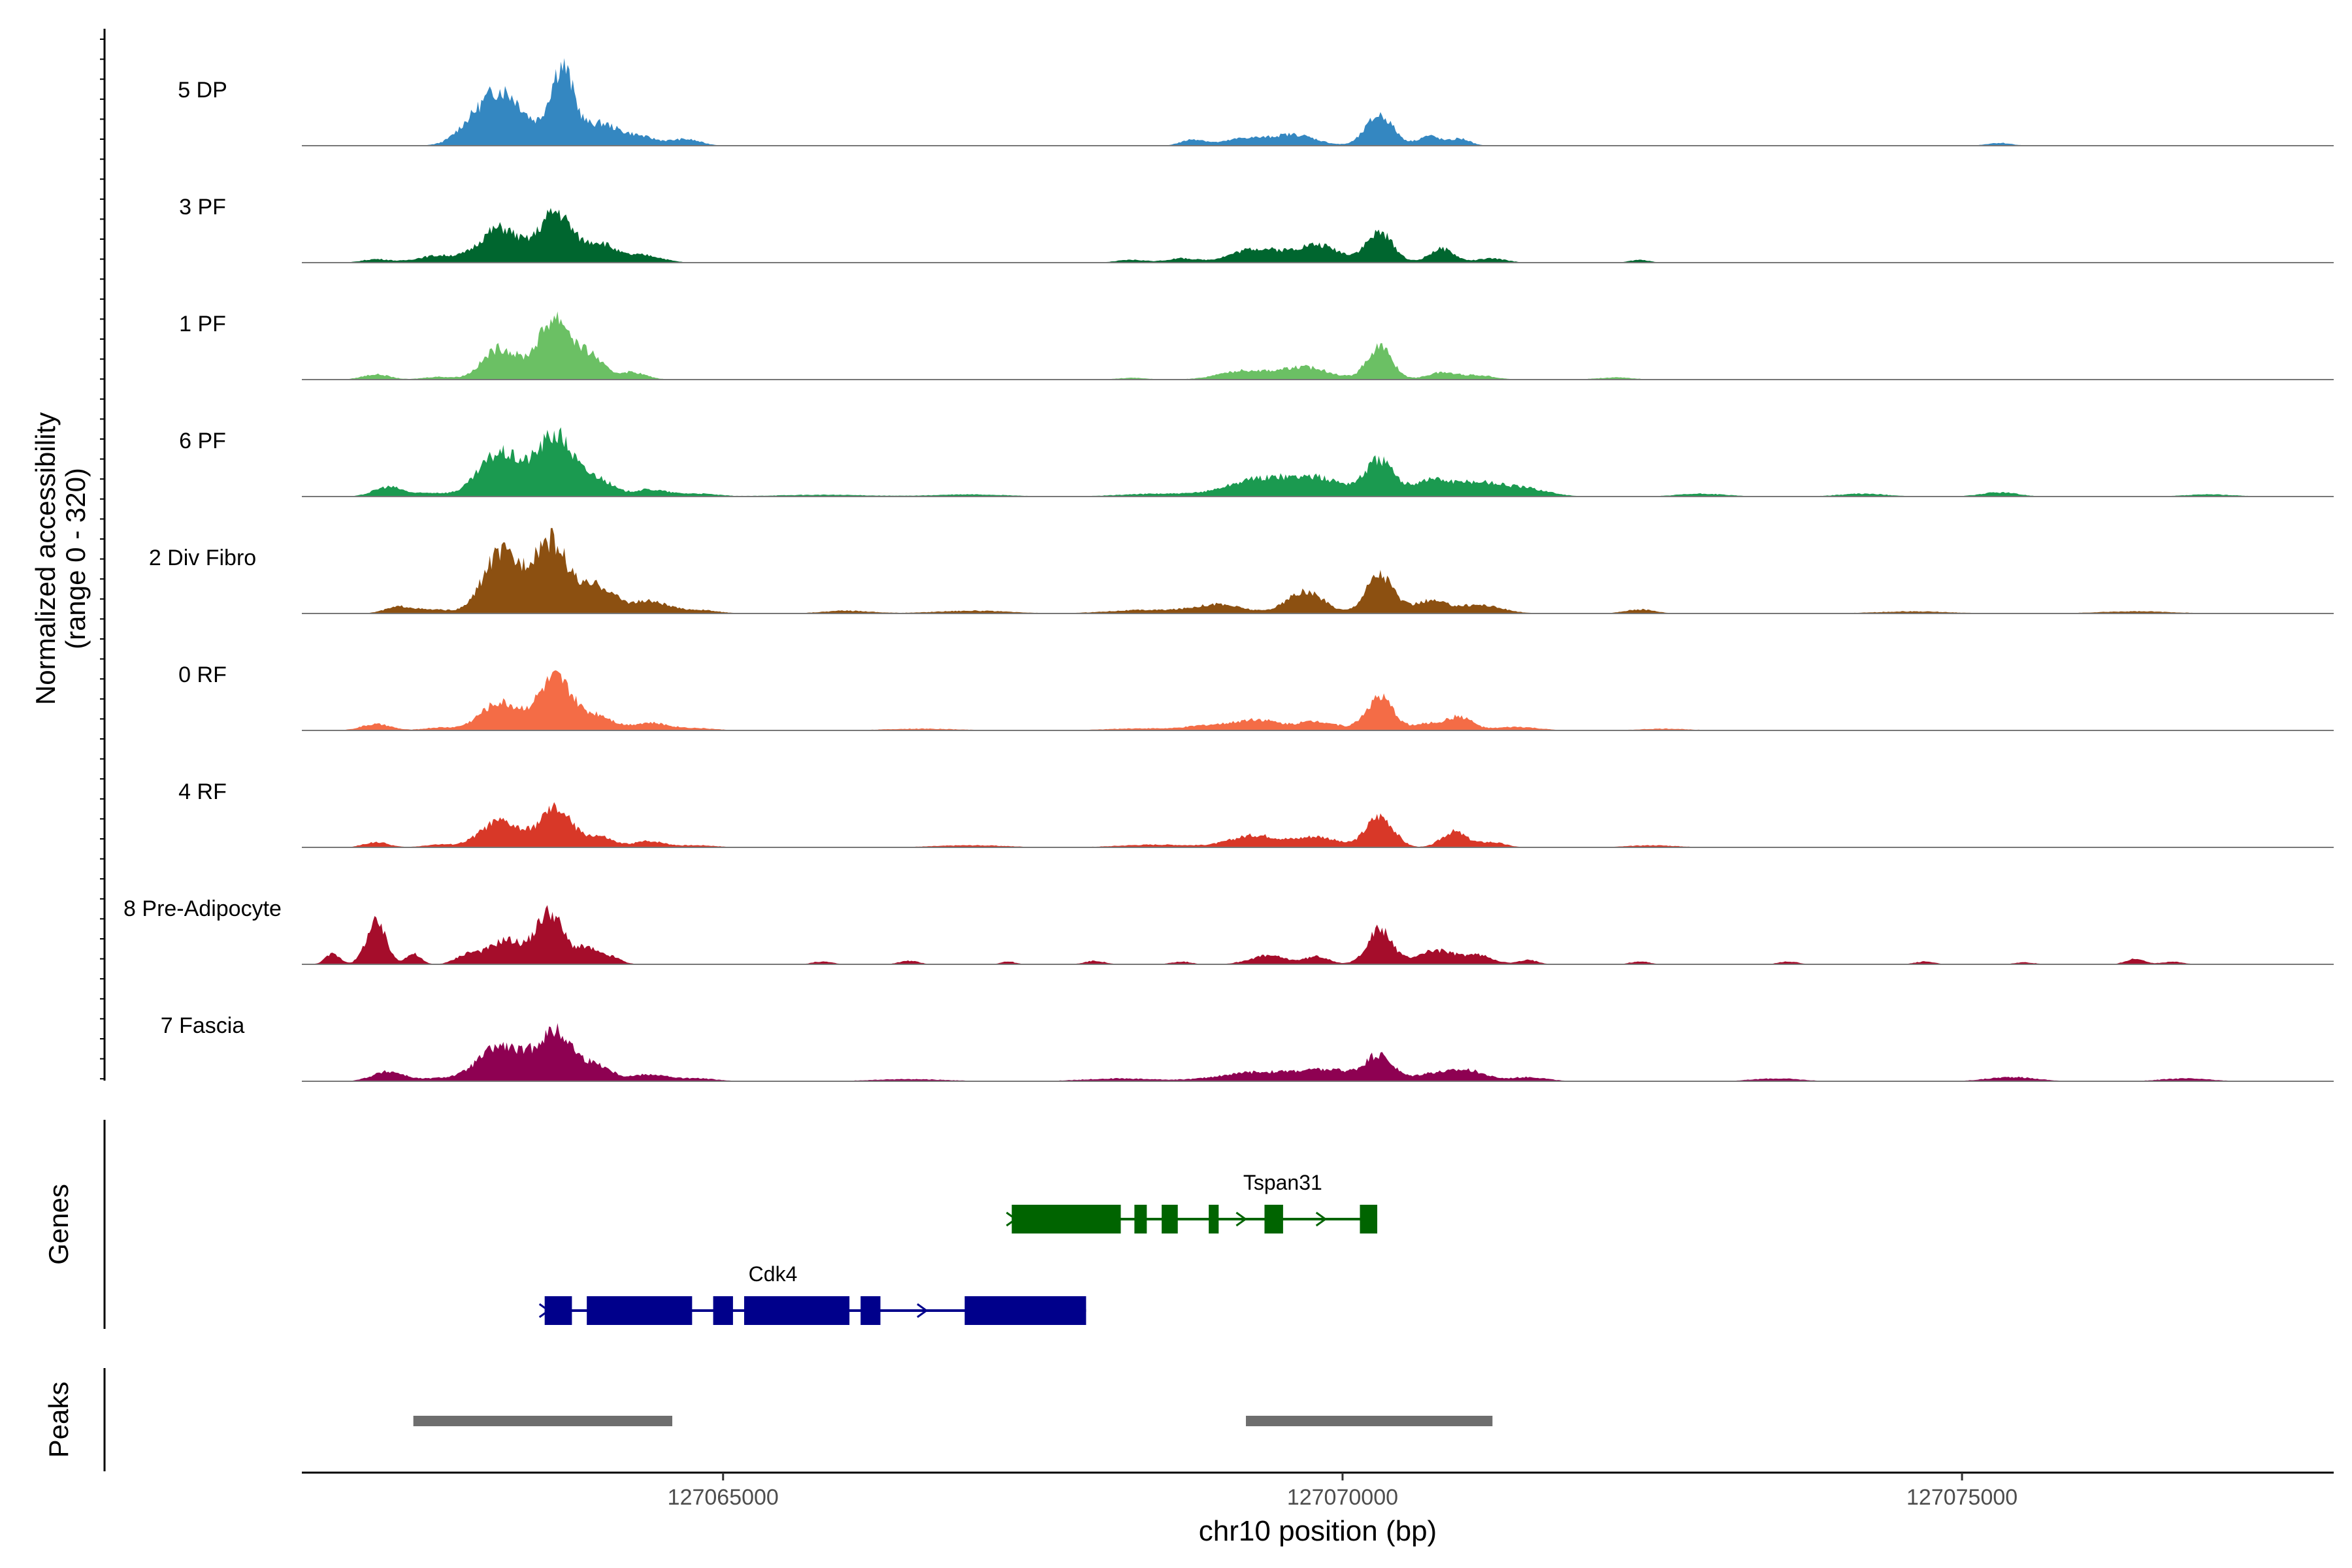 This screenshot has width=2352, height=1568. What do you see at coordinates (1318, 102) in the screenshot?
I see `coverage-area-5-dp` at bounding box center [1318, 102].